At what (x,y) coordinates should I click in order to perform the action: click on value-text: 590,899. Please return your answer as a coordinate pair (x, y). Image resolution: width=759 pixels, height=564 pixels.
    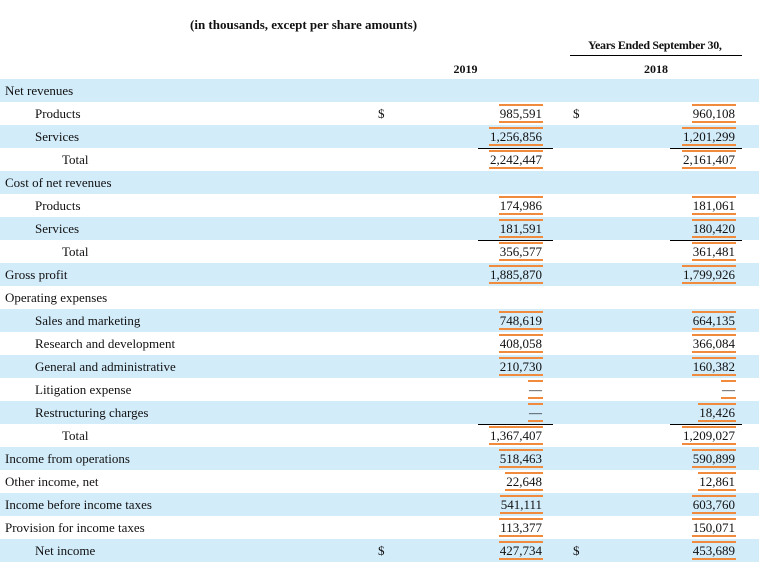
    Looking at the image, I should click on (713, 458).